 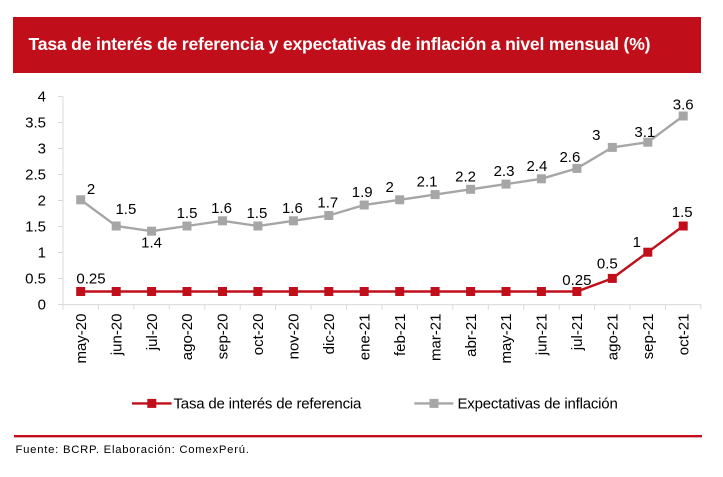 I want to click on svg-text: oct-21, so click(x=683, y=335).